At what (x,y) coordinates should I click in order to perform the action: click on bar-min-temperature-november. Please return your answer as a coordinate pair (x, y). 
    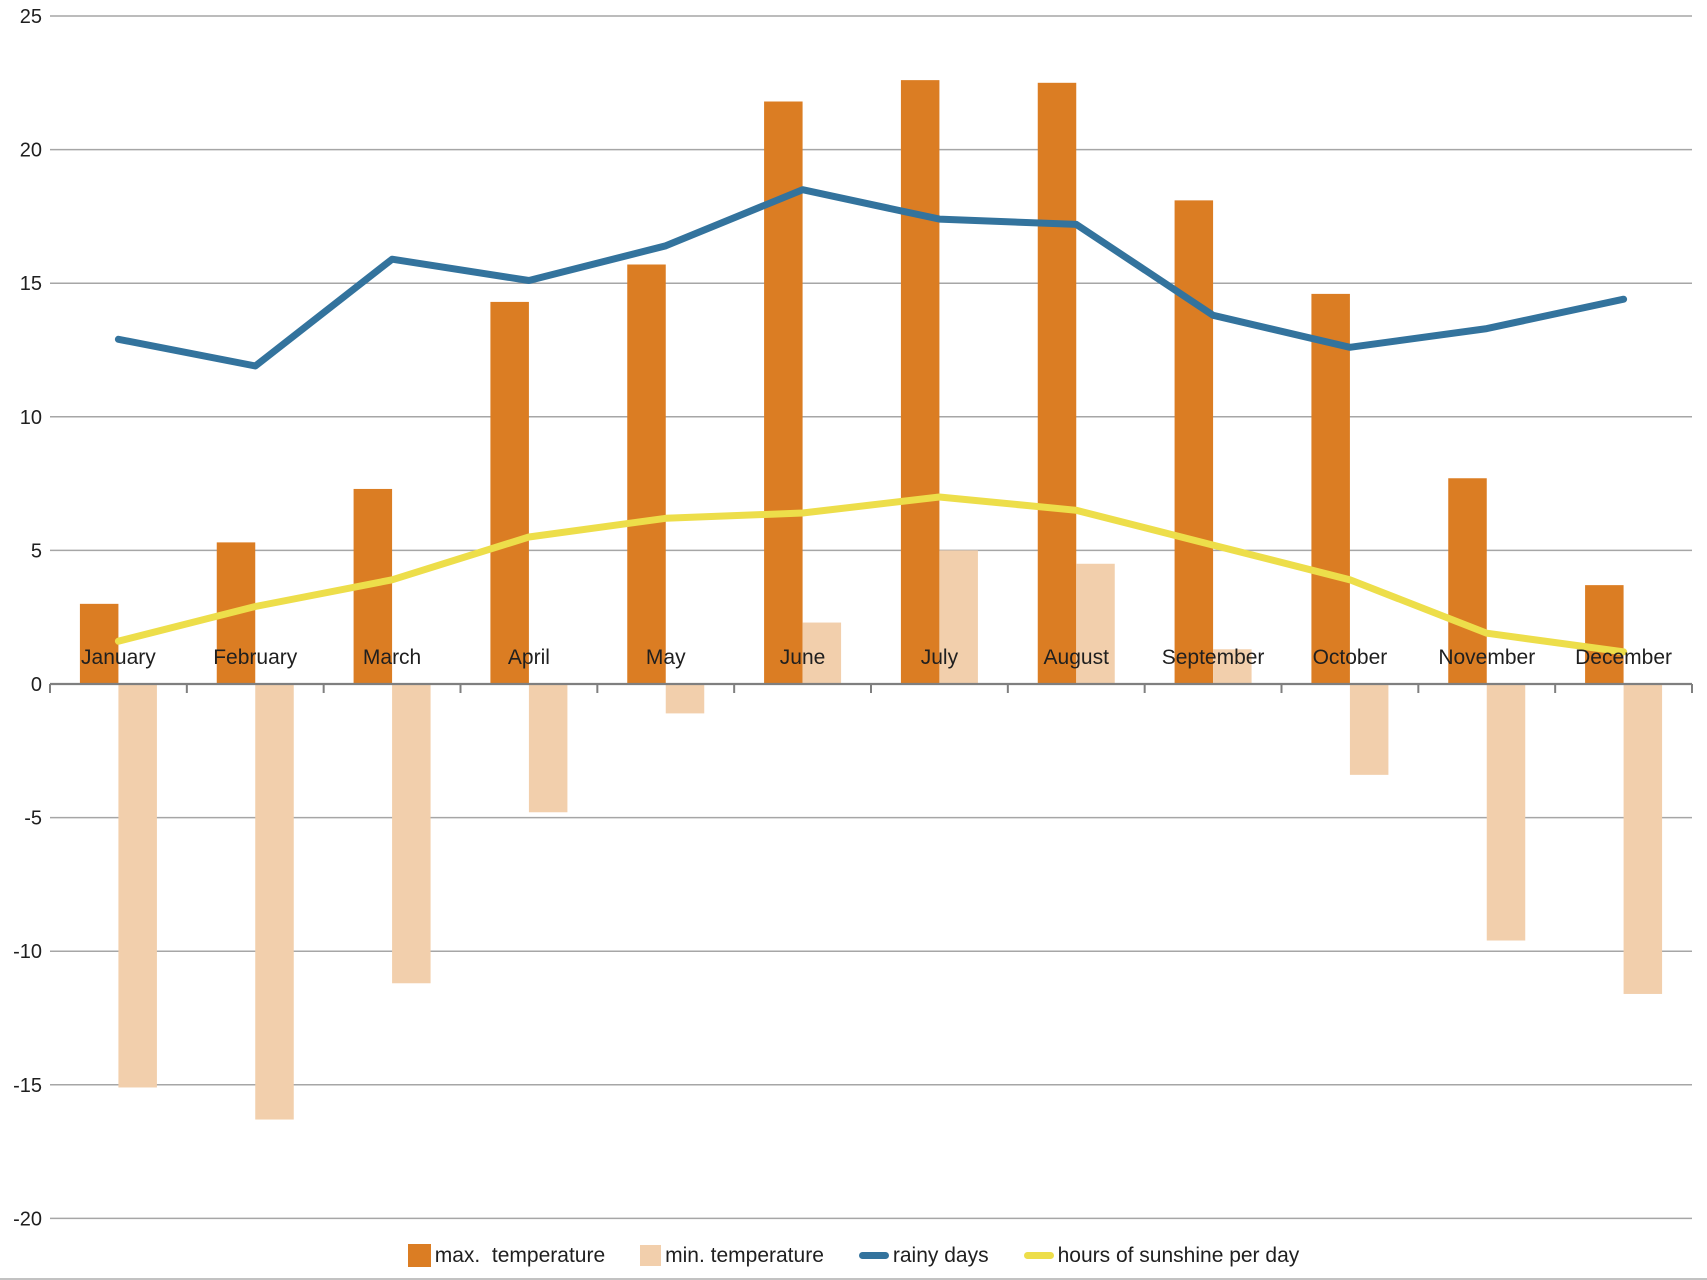
    Looking at the image, I should click on (1506, 812).